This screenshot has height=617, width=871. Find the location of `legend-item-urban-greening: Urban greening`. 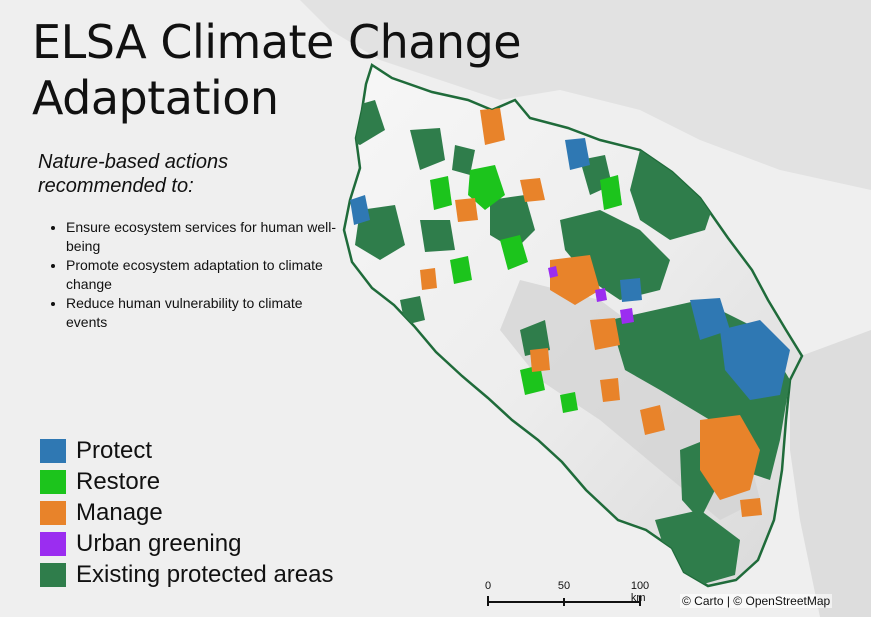

legend-item-urban-greening: Urban greening is located at coordinates (186, 543).